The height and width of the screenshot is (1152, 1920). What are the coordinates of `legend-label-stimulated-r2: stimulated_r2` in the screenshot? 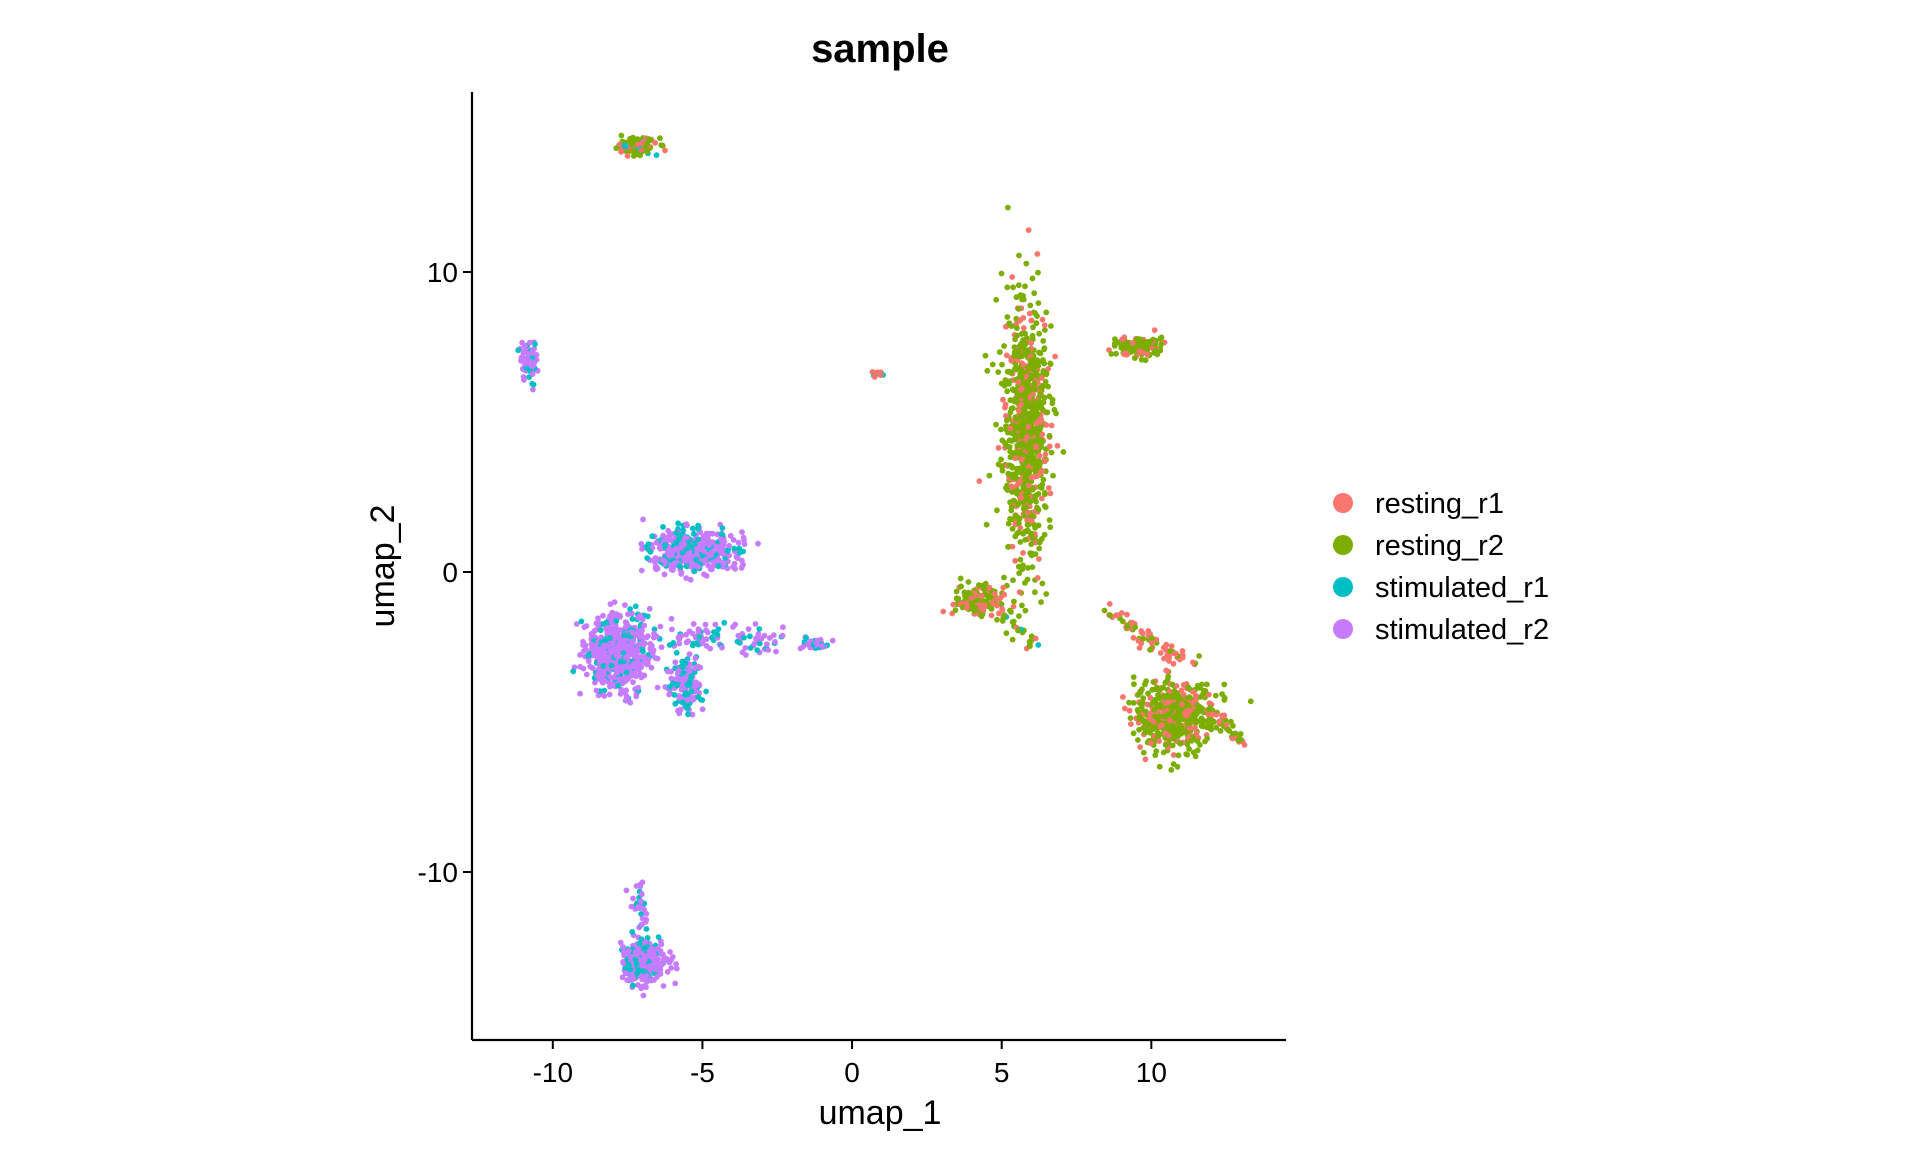 It's located at (1462, 630).